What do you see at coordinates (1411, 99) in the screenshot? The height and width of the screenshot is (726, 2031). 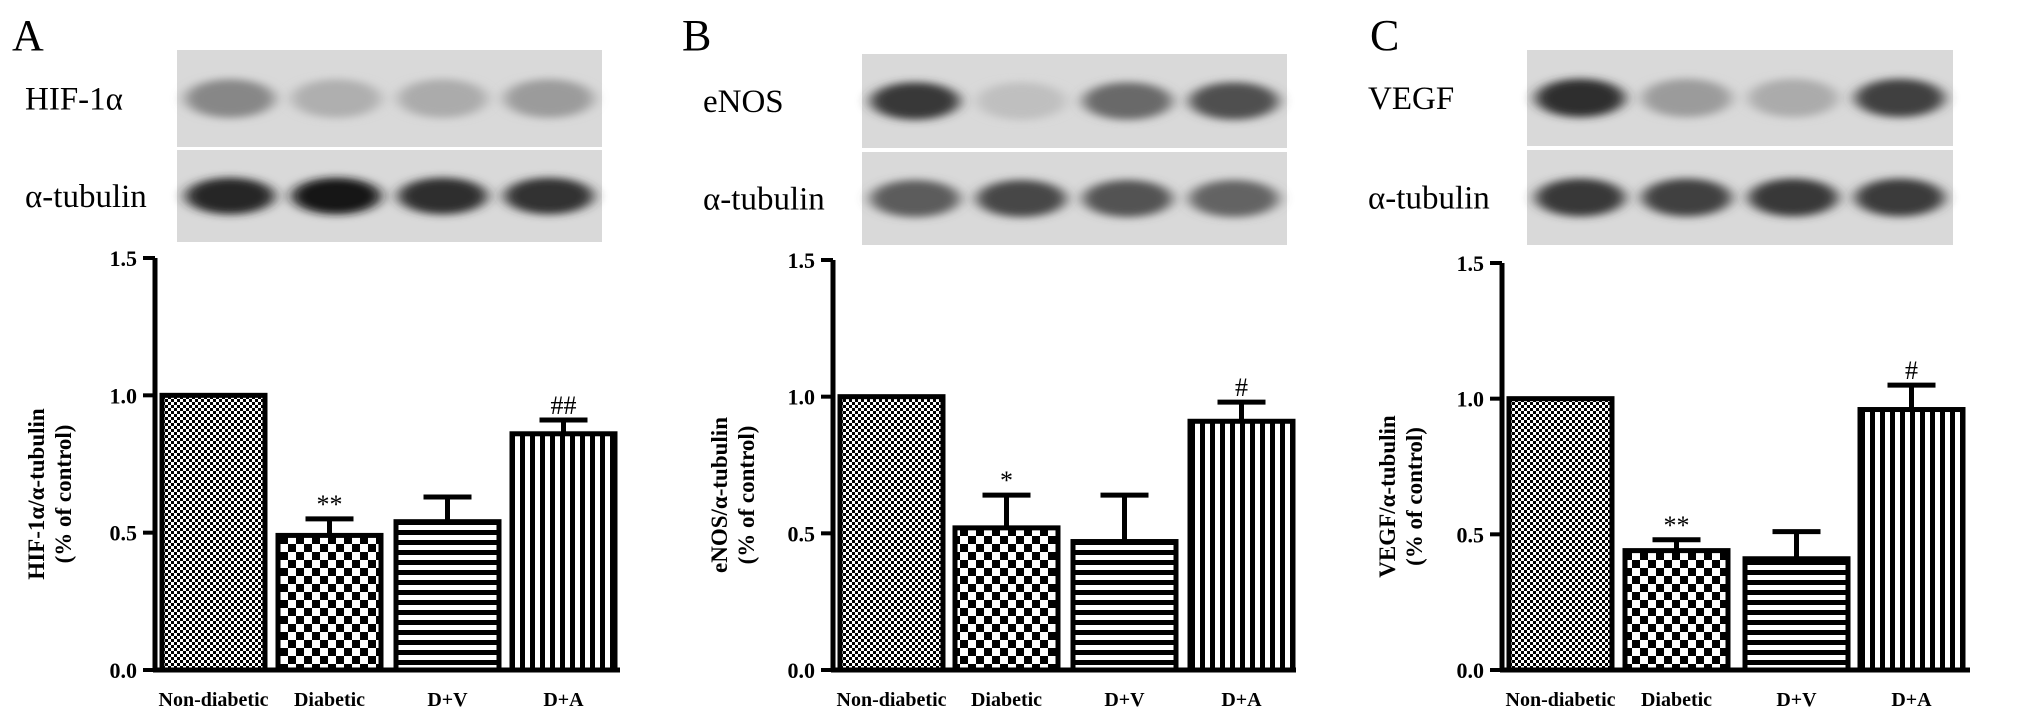 I see `blot-band-label: VEGF` at bounding box center [1411, 99].